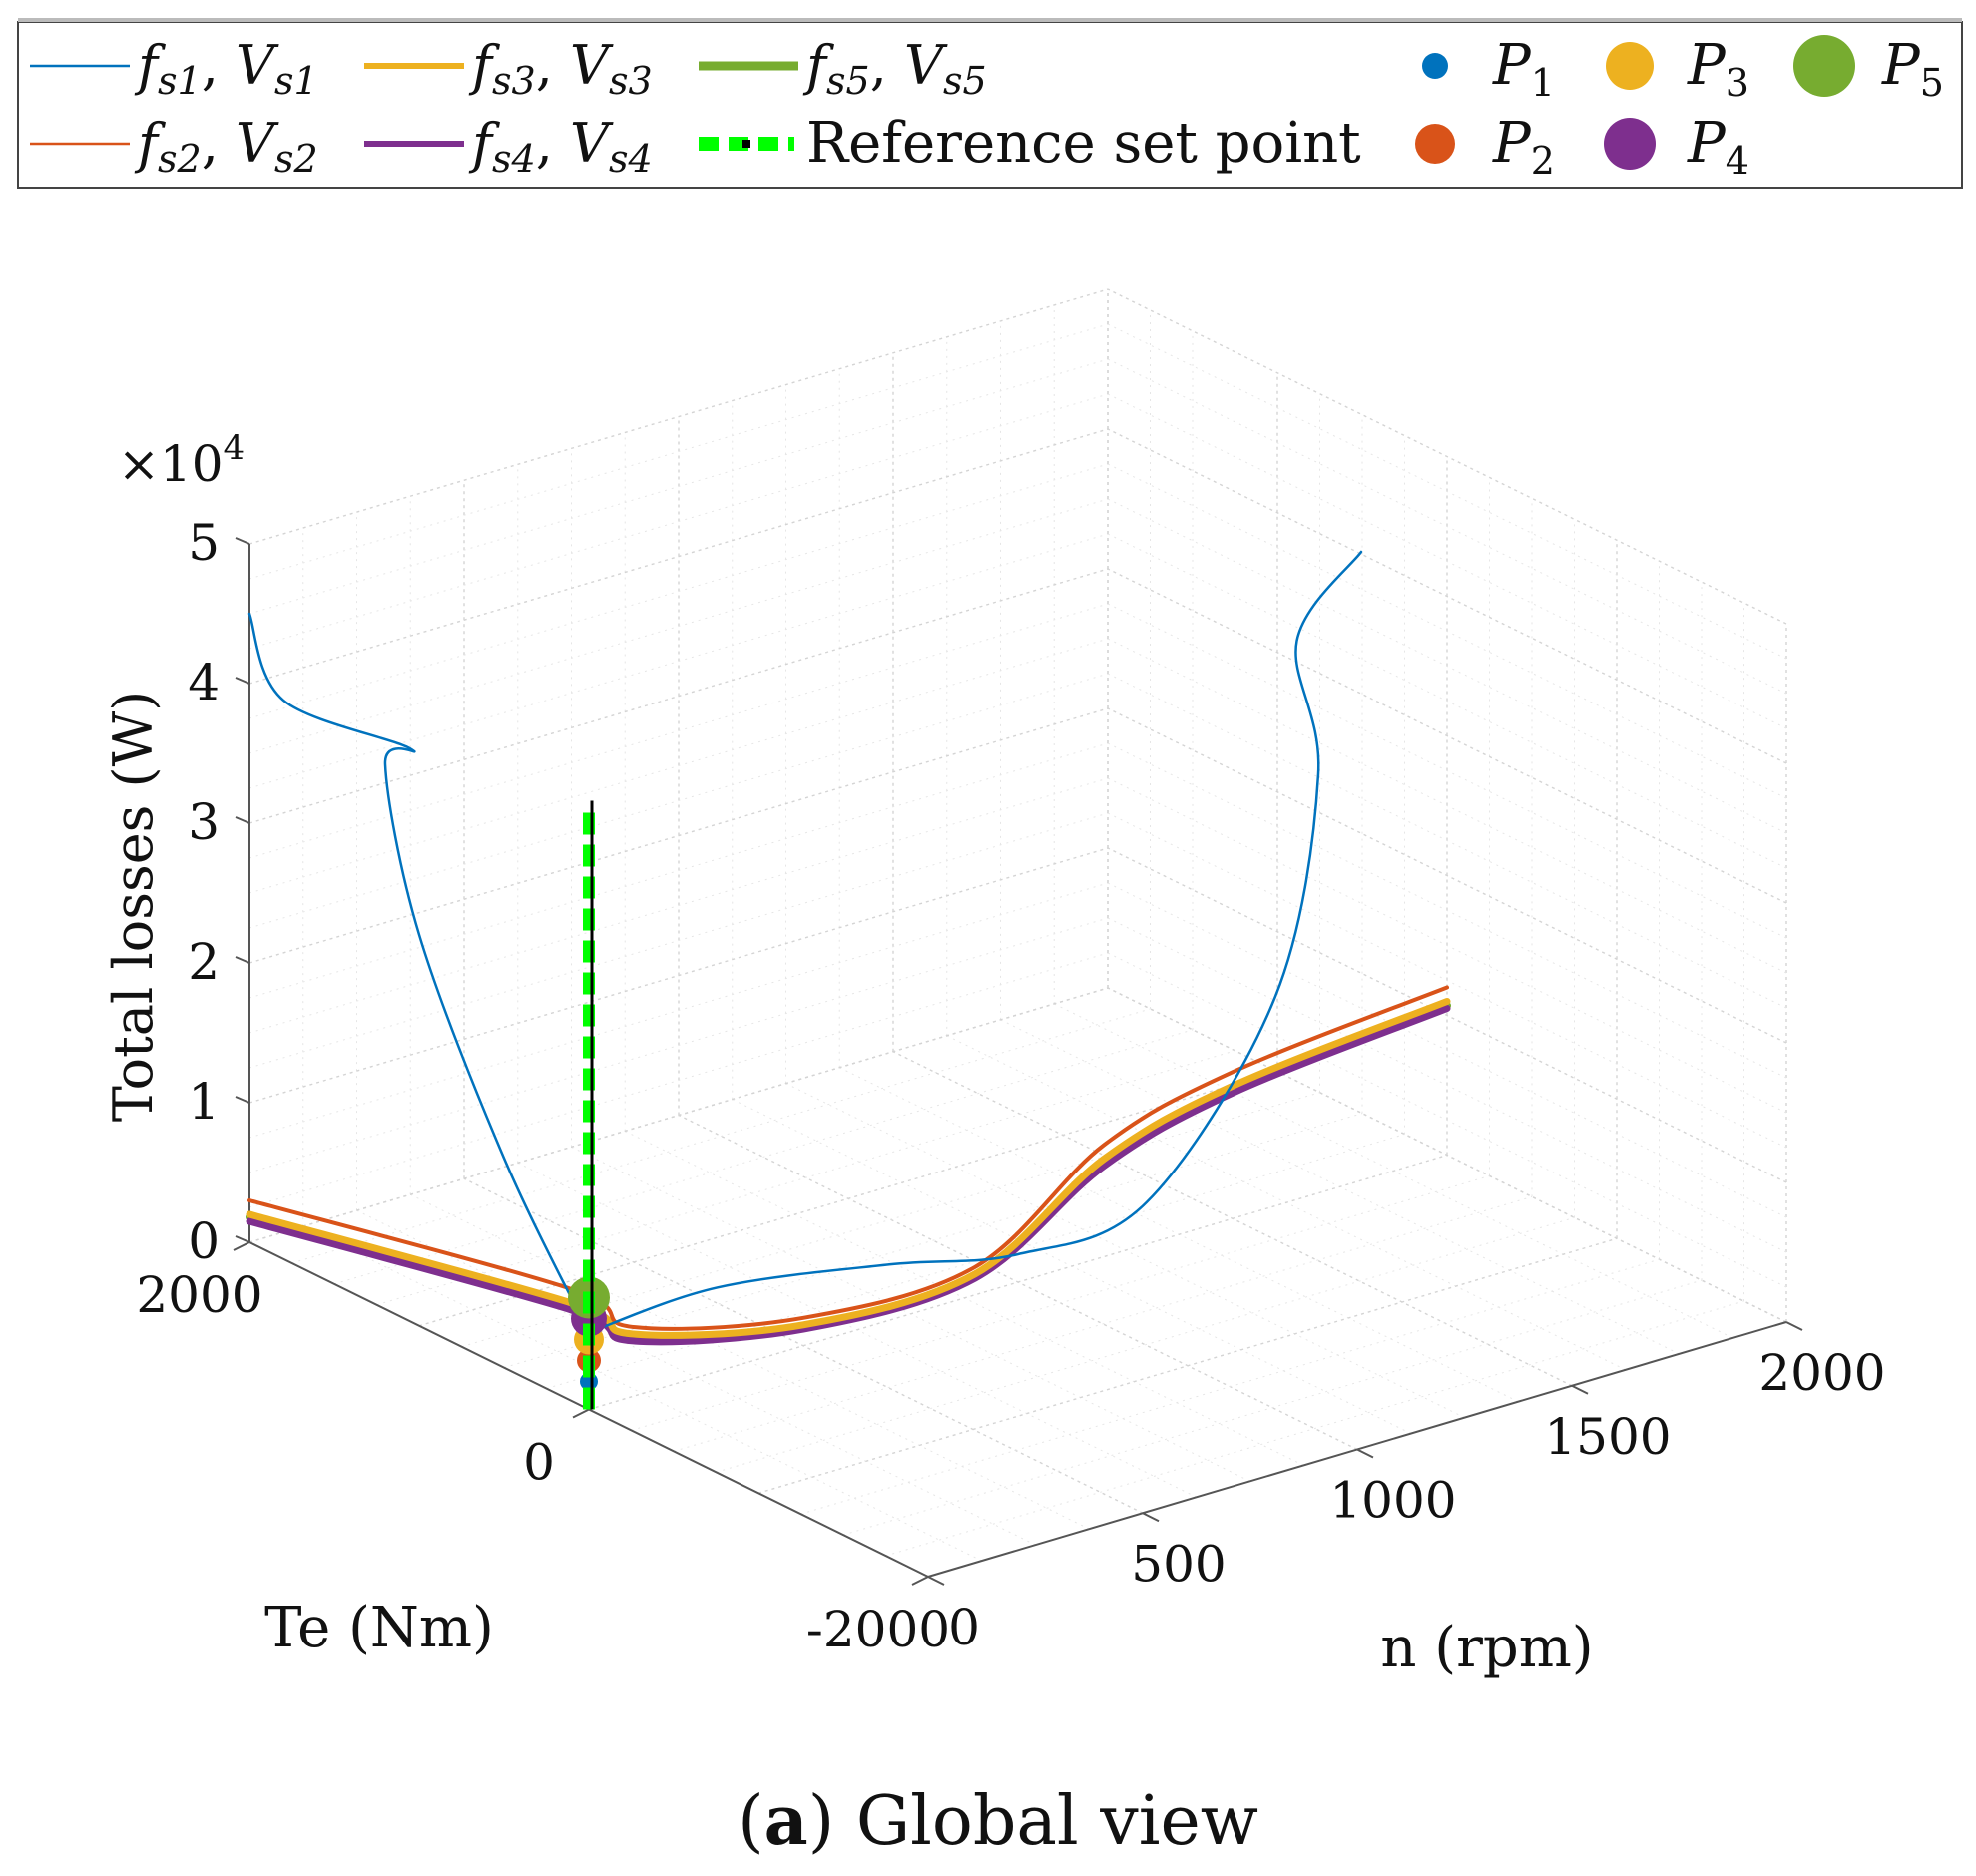 This screenshot has width=1976, height=1876. I want to click on z-tick-label: 1, so click(204, 1102).